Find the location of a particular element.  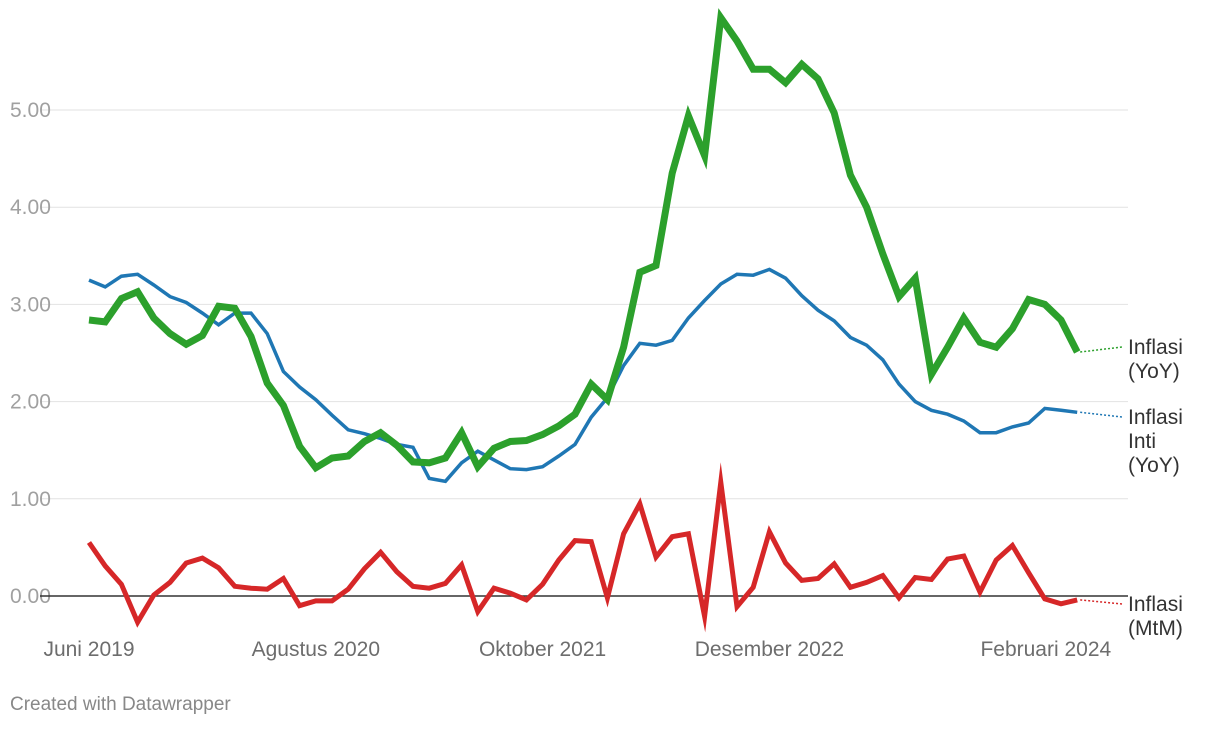

y-tick-label: 2.00 is located at coordinates (30, 402).